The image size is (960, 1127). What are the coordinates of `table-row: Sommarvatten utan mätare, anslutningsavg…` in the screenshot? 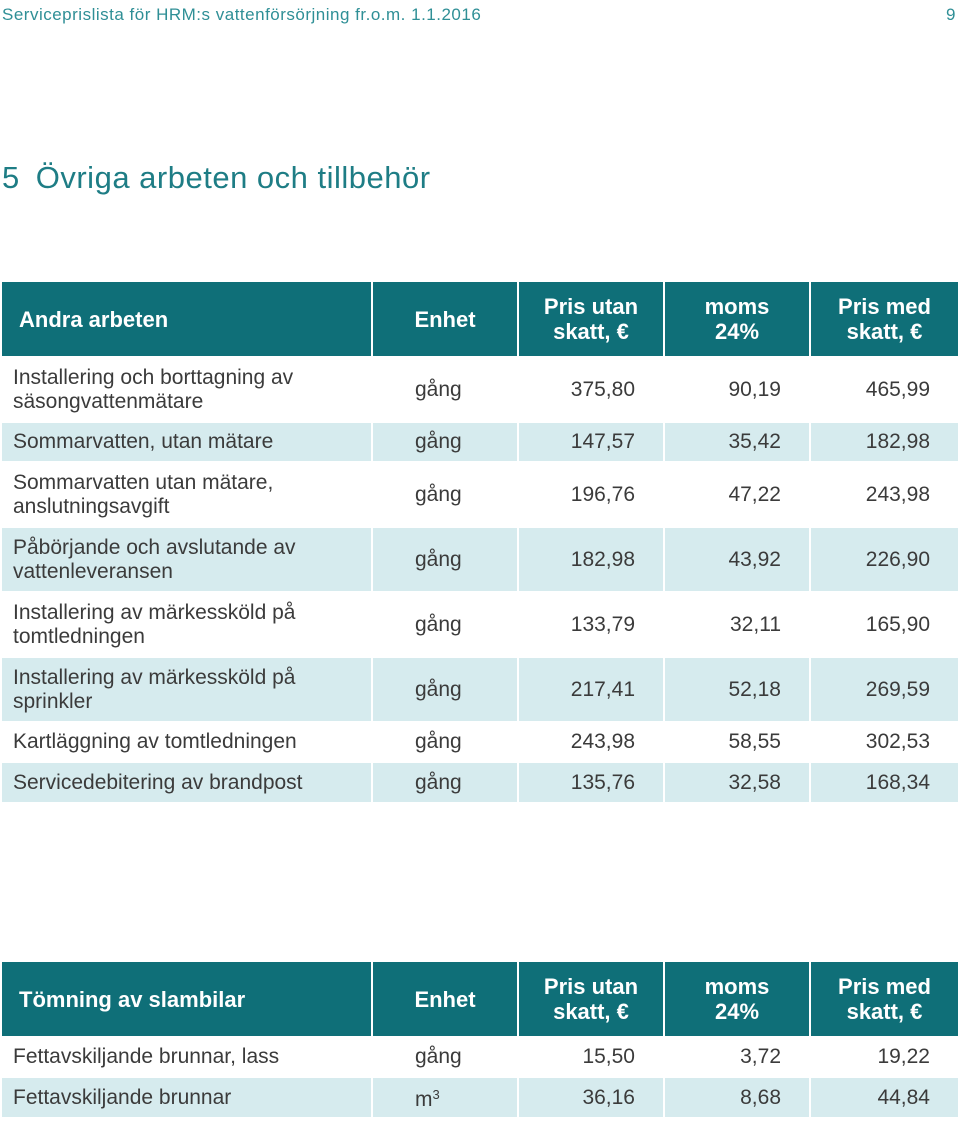 It's located at (480, 494).